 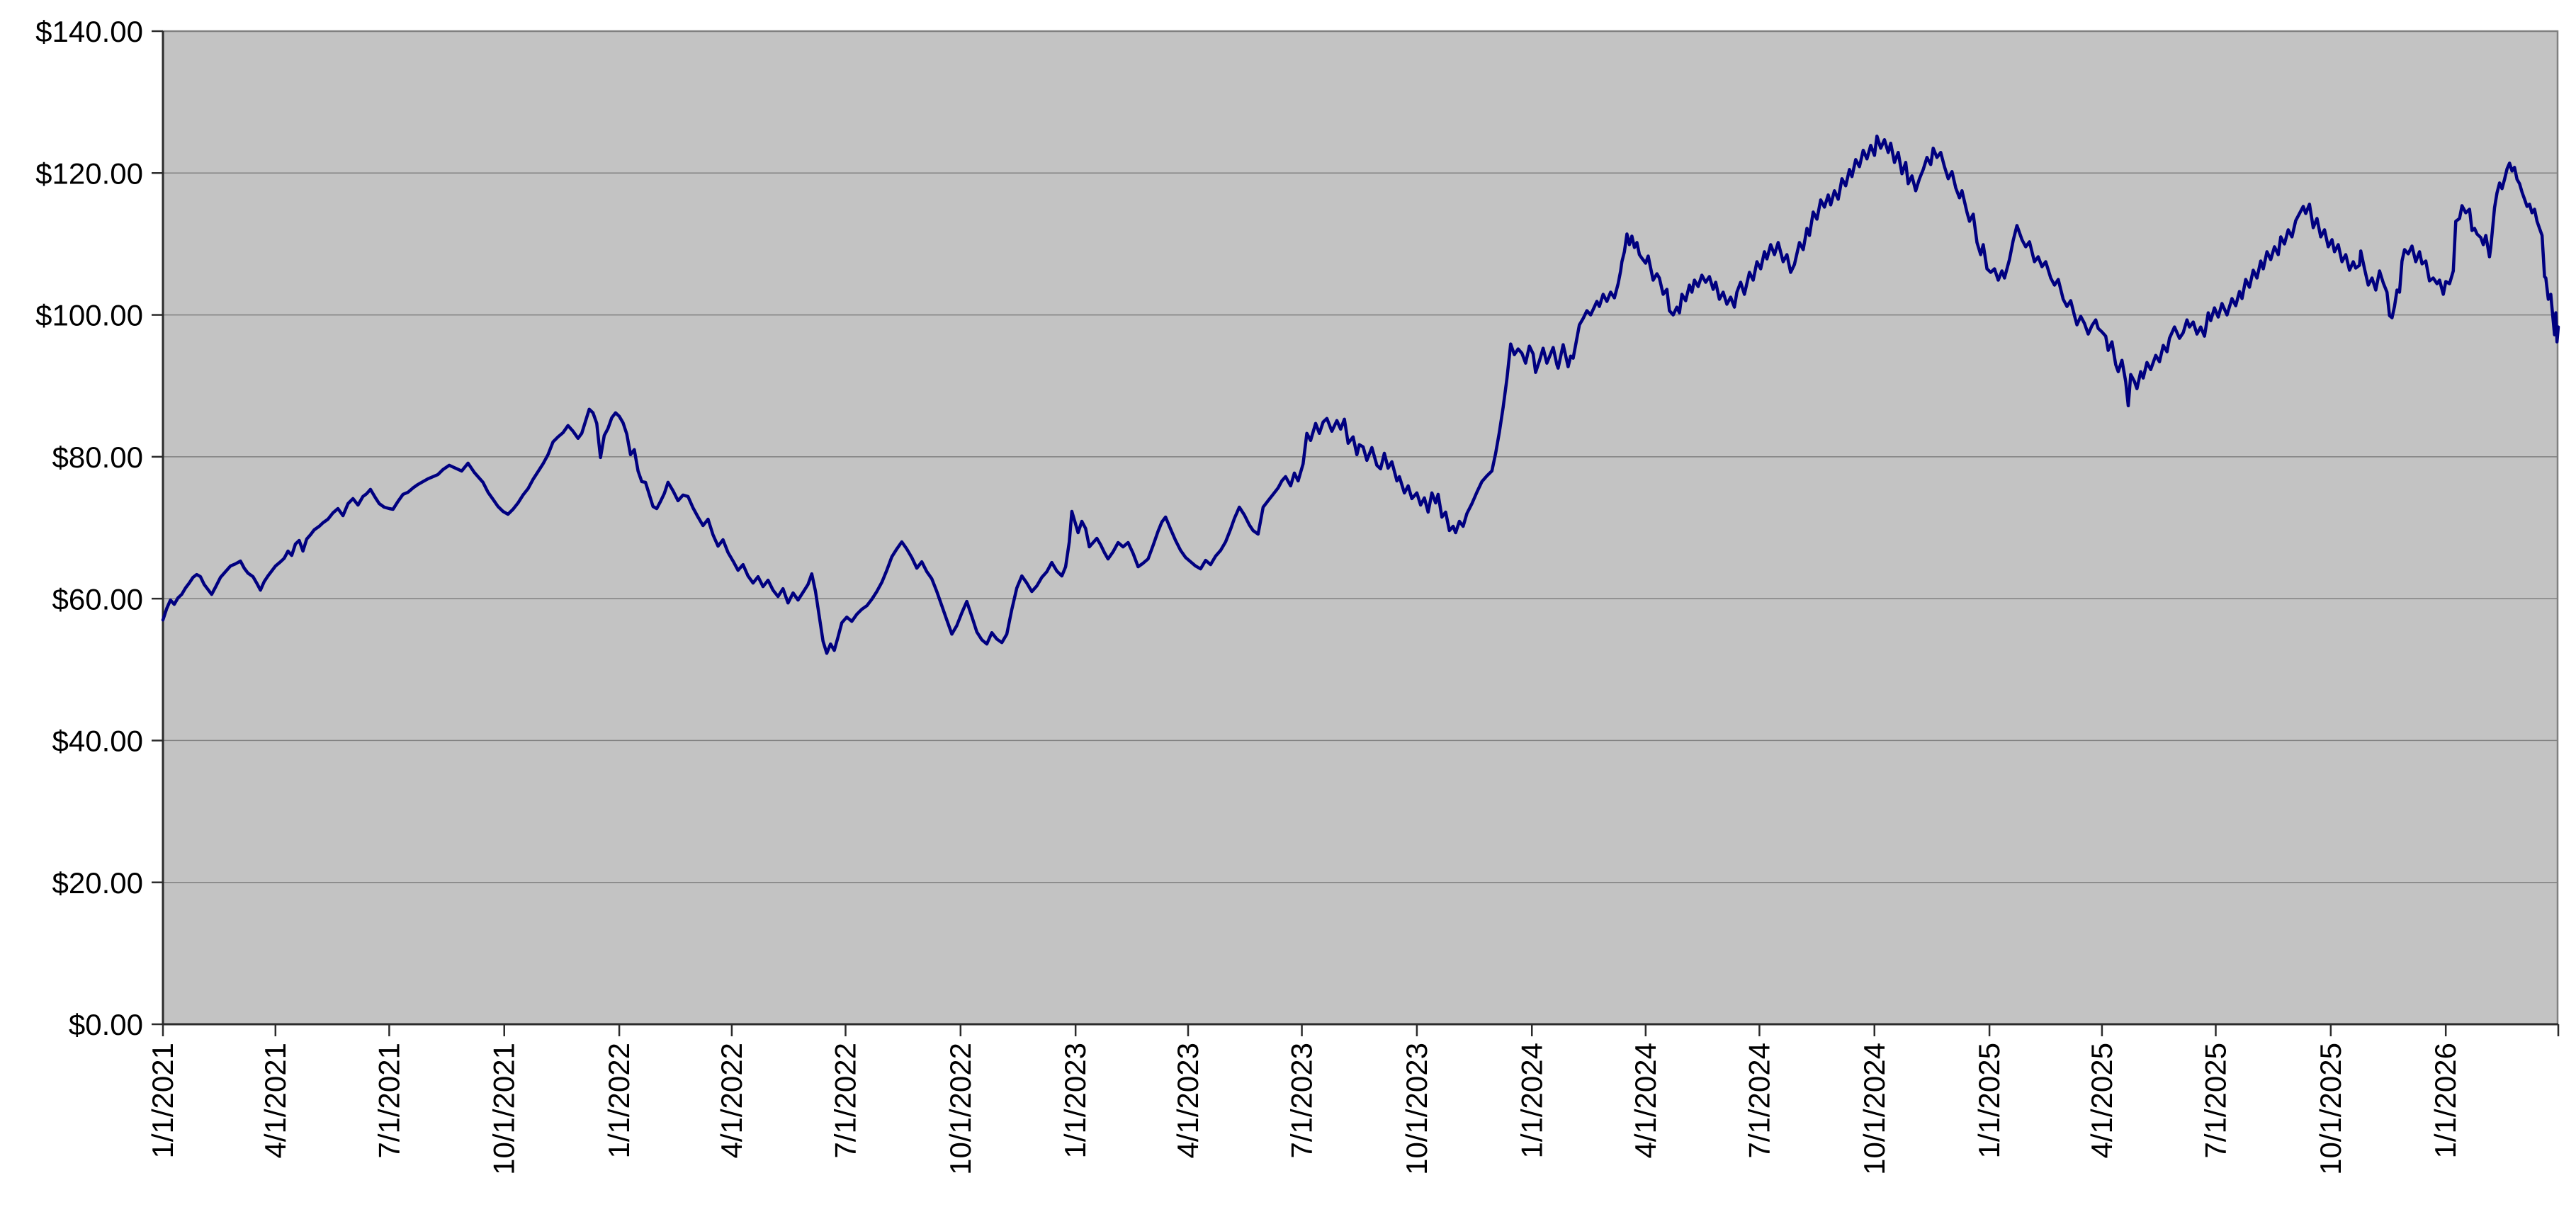 I want to click on y-tick-label: $0.00, so click(x=106, y=1025).